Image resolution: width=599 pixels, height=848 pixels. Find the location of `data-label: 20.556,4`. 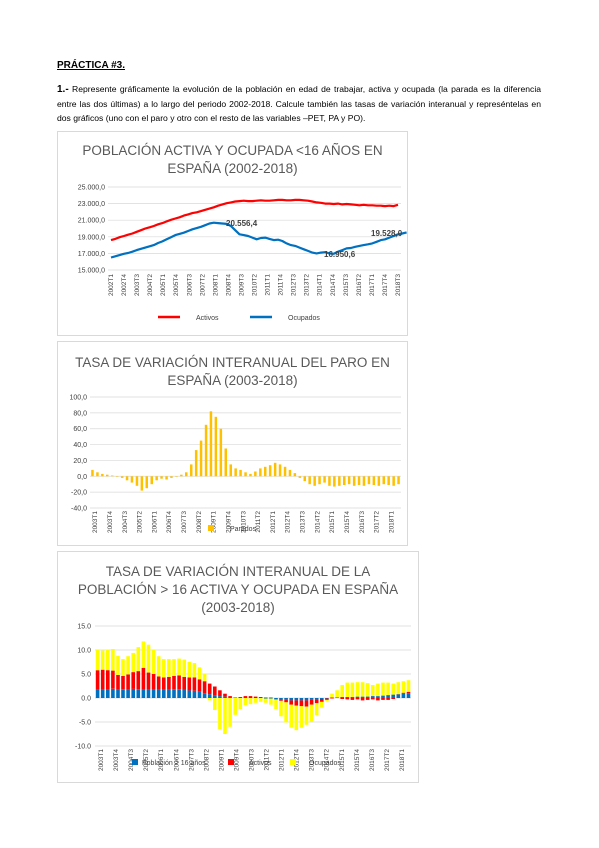

data-label: 20.556,4 is located at coordinates (242, 223).